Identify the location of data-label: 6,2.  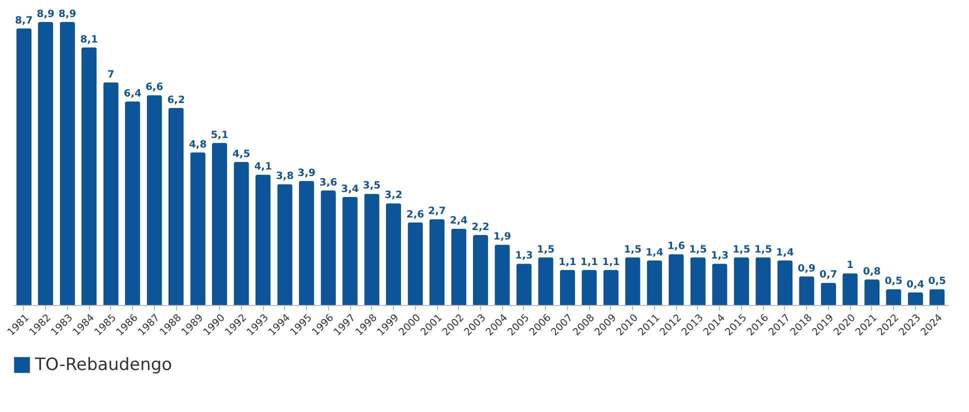
(176, 100).